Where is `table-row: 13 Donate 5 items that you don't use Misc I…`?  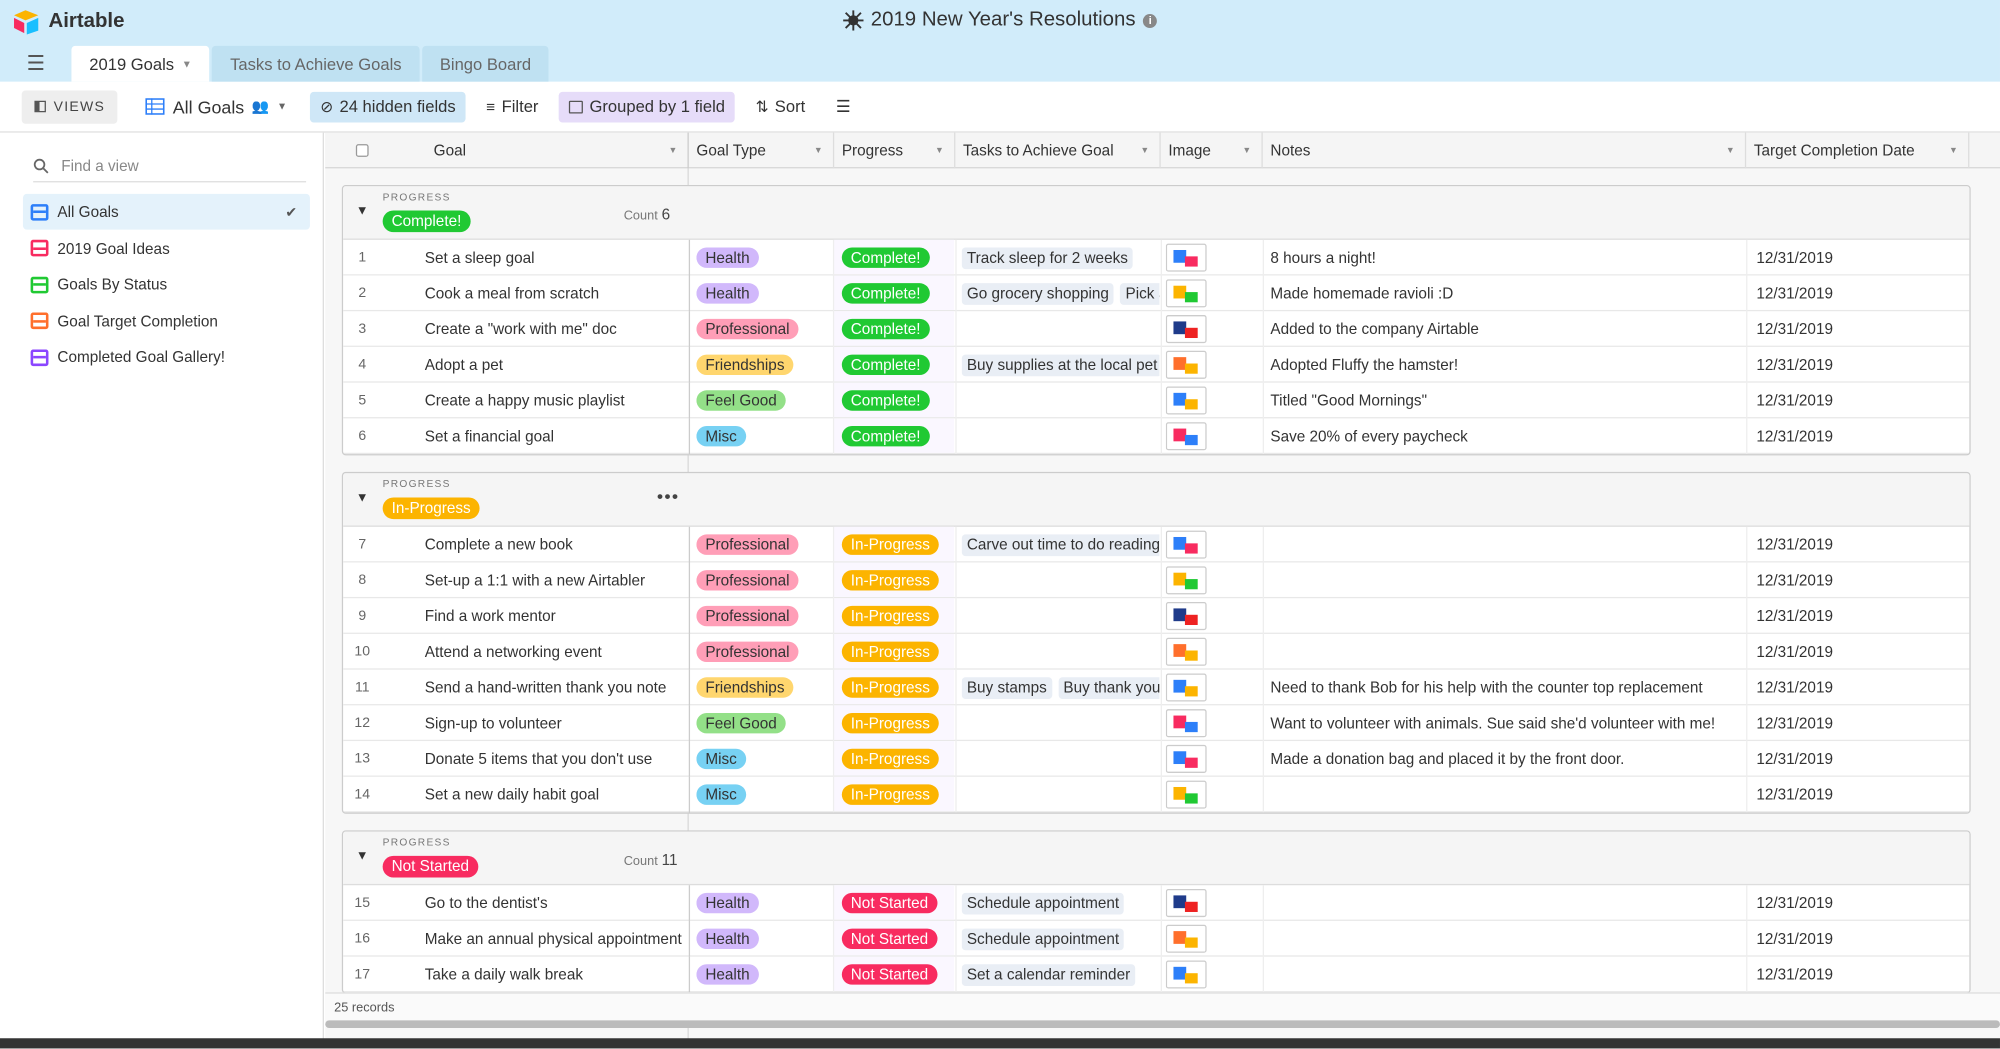 table-row: 13 Donate 5 items that you don't use Misc I… is located at coordinates (1156, 759).